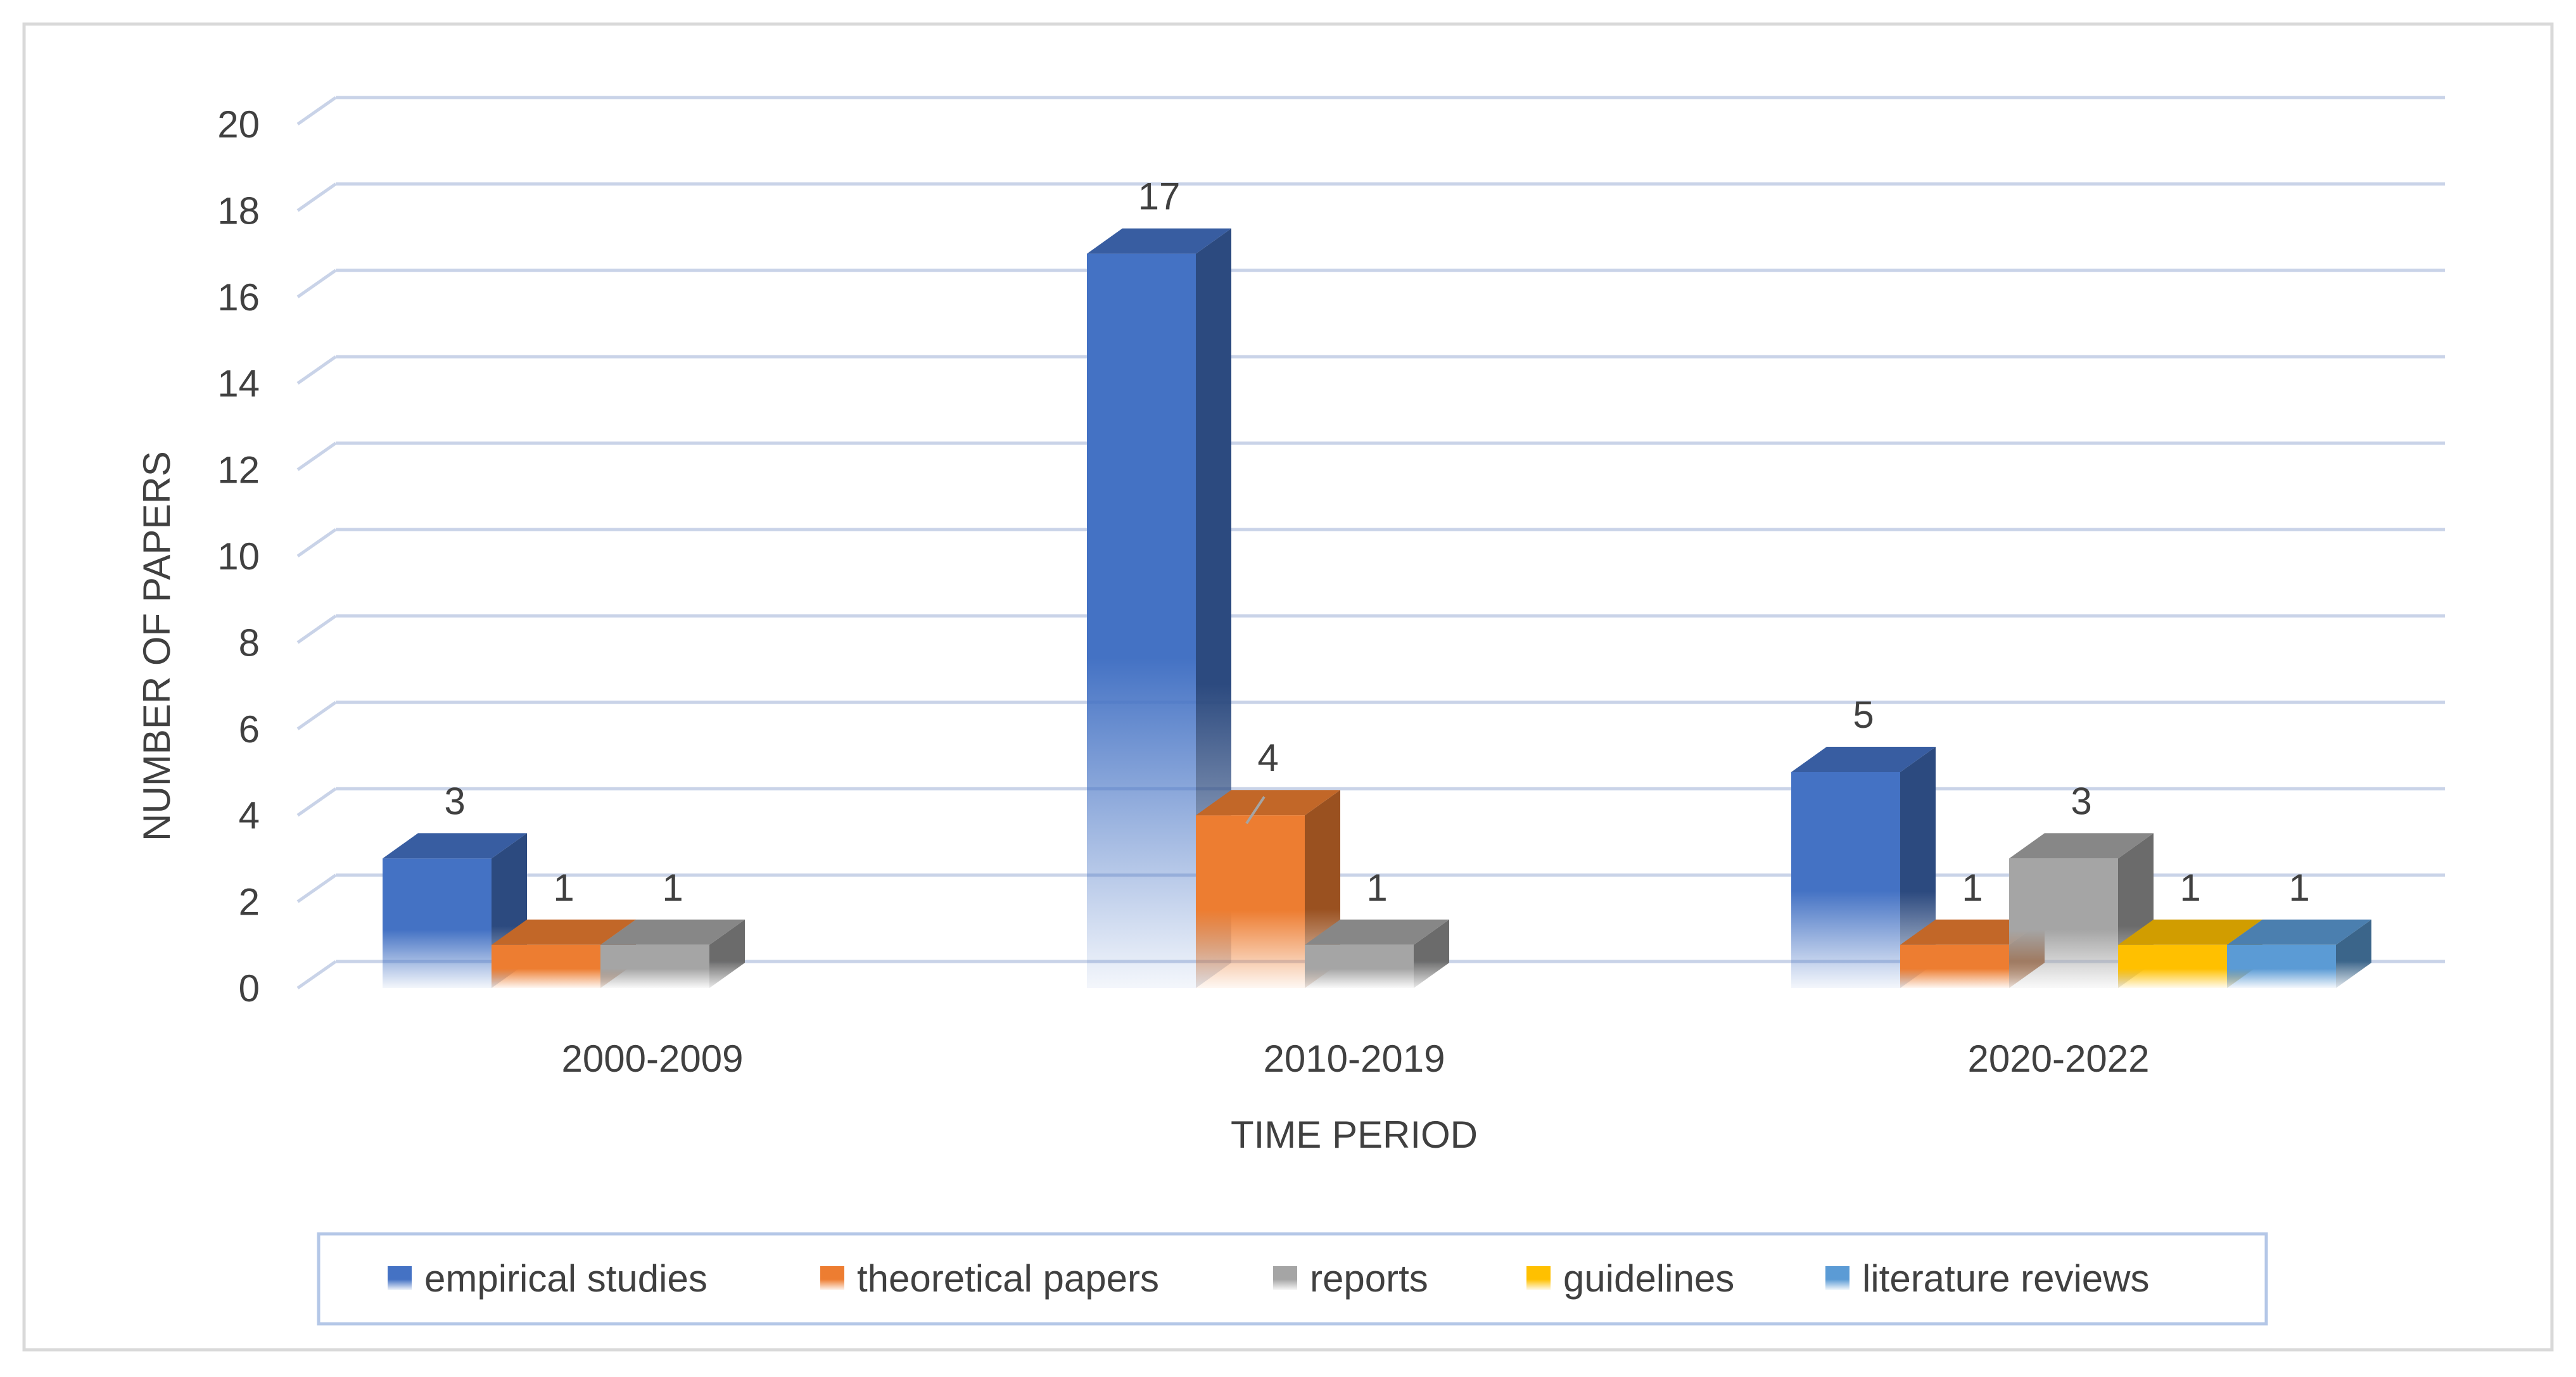 The image size is (2576, 1377). I want to click on y-tick-label: 2, so click(249, 902).